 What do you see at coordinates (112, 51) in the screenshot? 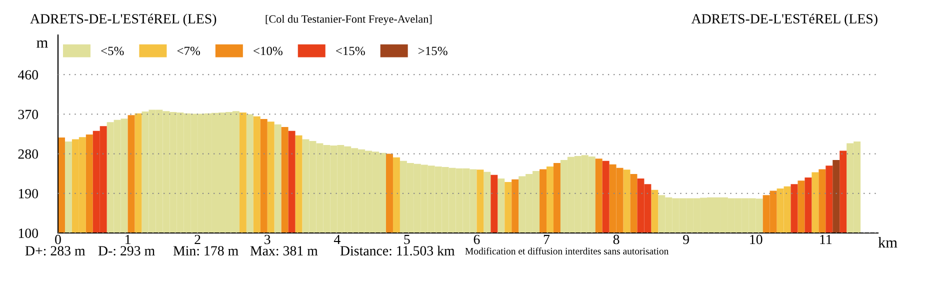
I see `legend-label: <5%` at bounding box center [112, 51].